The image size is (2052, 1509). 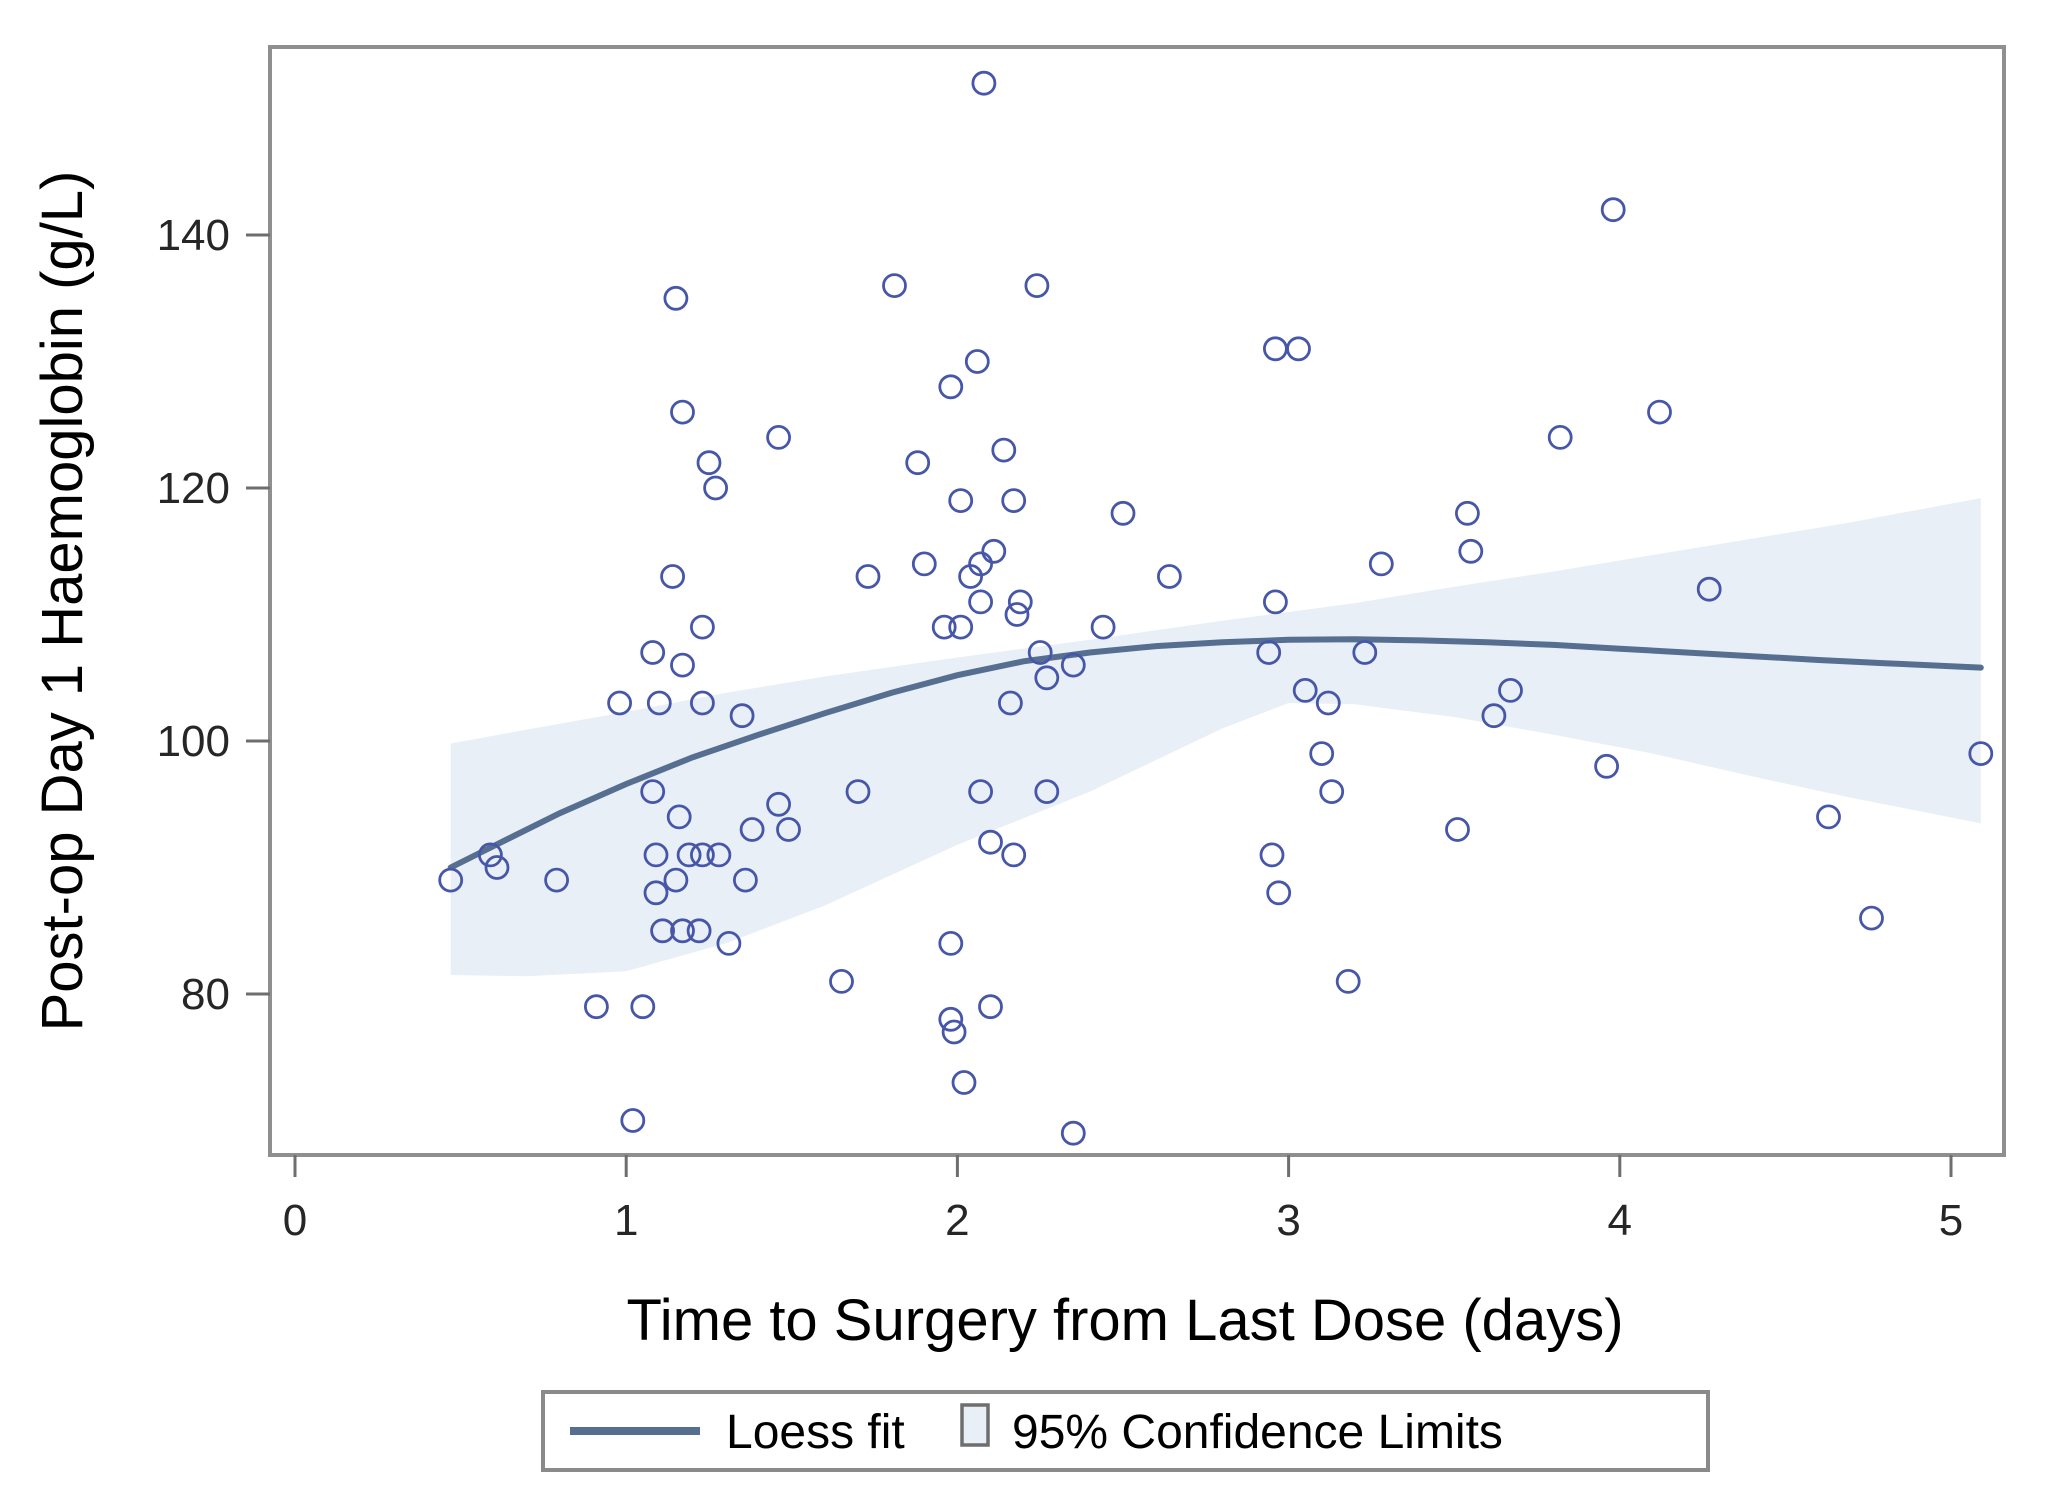 What do you see at coordinates (295, 1220) in the screenshot?
I see `x-tick-label: 0` at bounding box center [295, 1220].